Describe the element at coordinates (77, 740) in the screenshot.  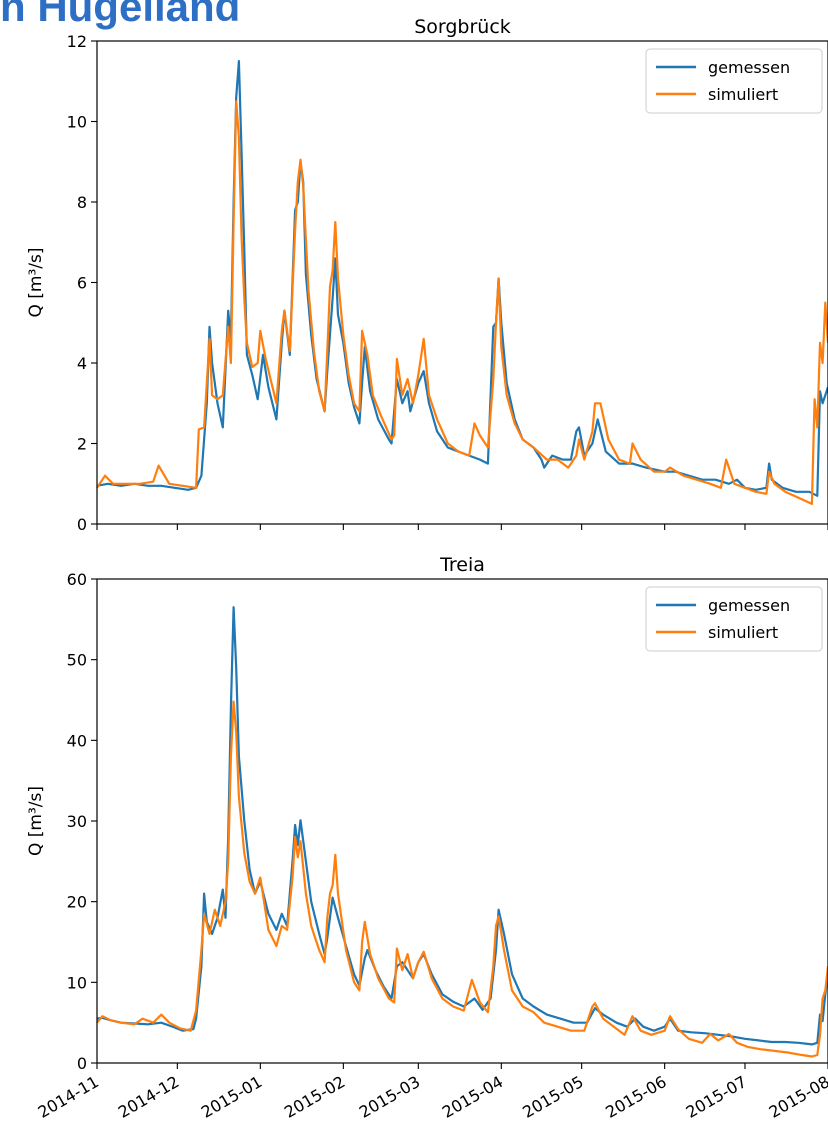
I see `y-tick-label: 40` at that location.